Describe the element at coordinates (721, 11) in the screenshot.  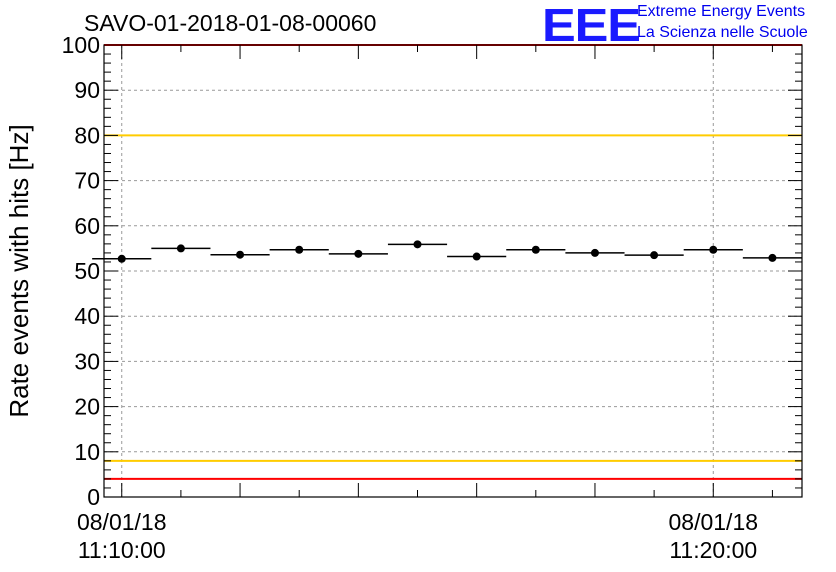
I see `logo-subtitle-line1: Extreme Energy Events` at that location.